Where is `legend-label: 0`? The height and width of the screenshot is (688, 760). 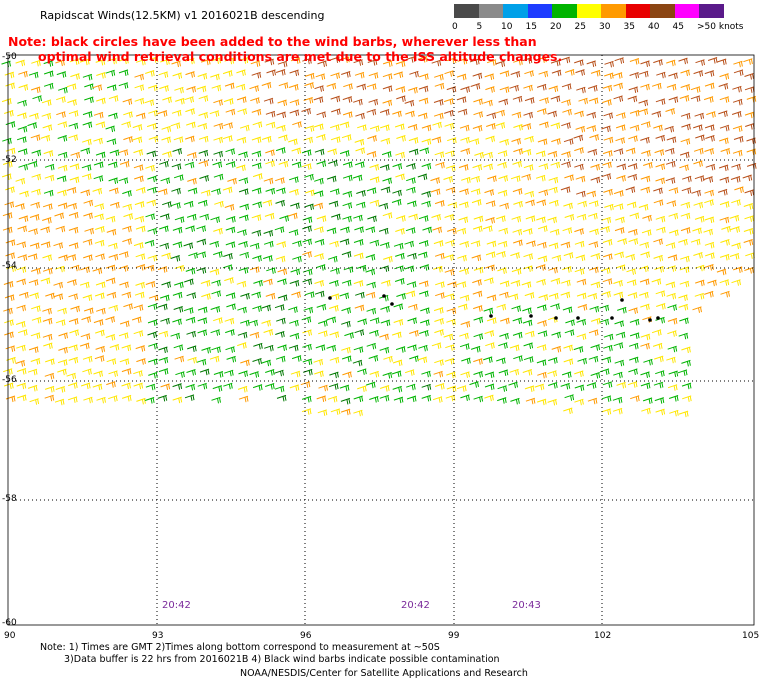 legend-label: 0 is located at coordinates (455, 27).